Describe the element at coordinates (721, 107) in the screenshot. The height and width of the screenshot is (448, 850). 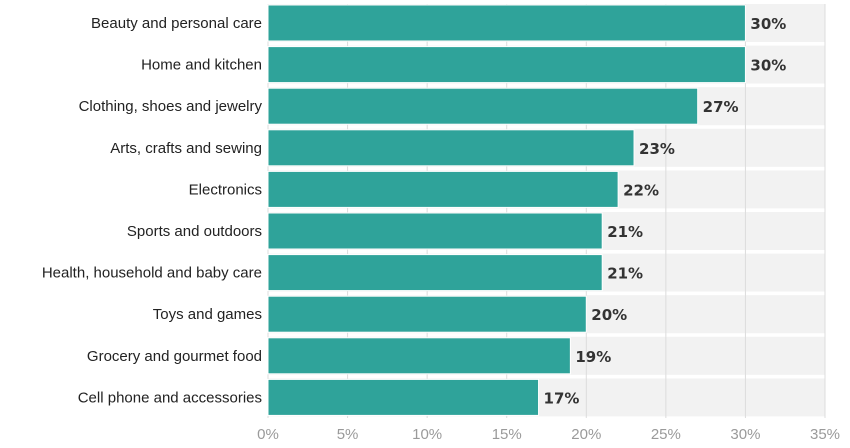
I see `value-label: 27%` at that location.